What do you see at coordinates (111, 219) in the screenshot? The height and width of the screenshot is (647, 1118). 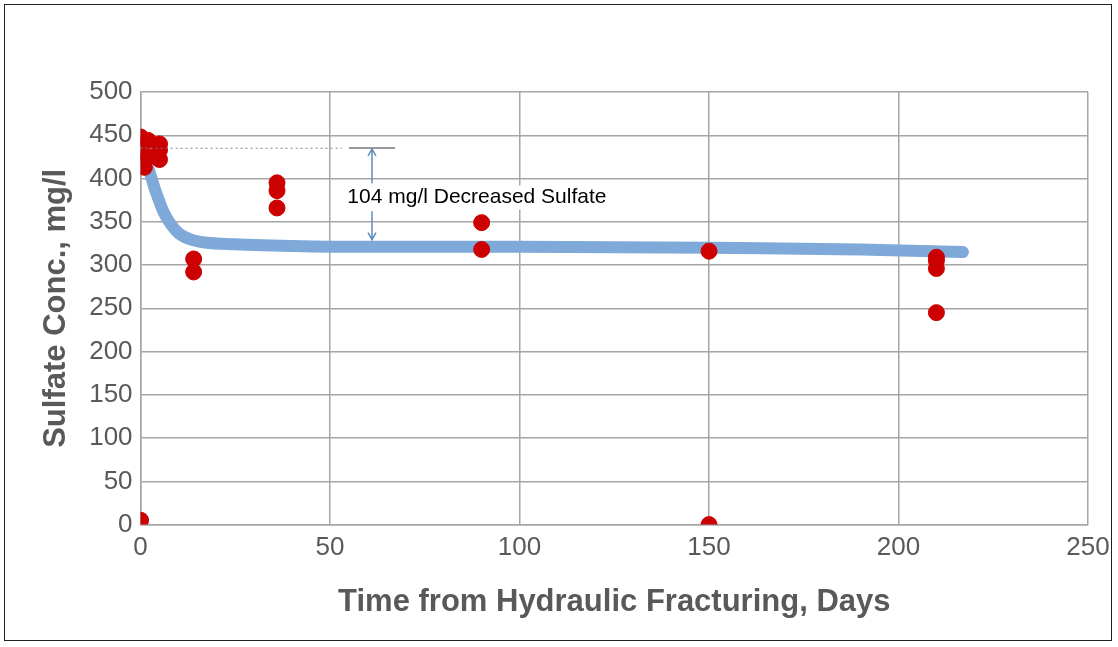 I see `y-tick-label: 350` at bounding box center [111, 219].